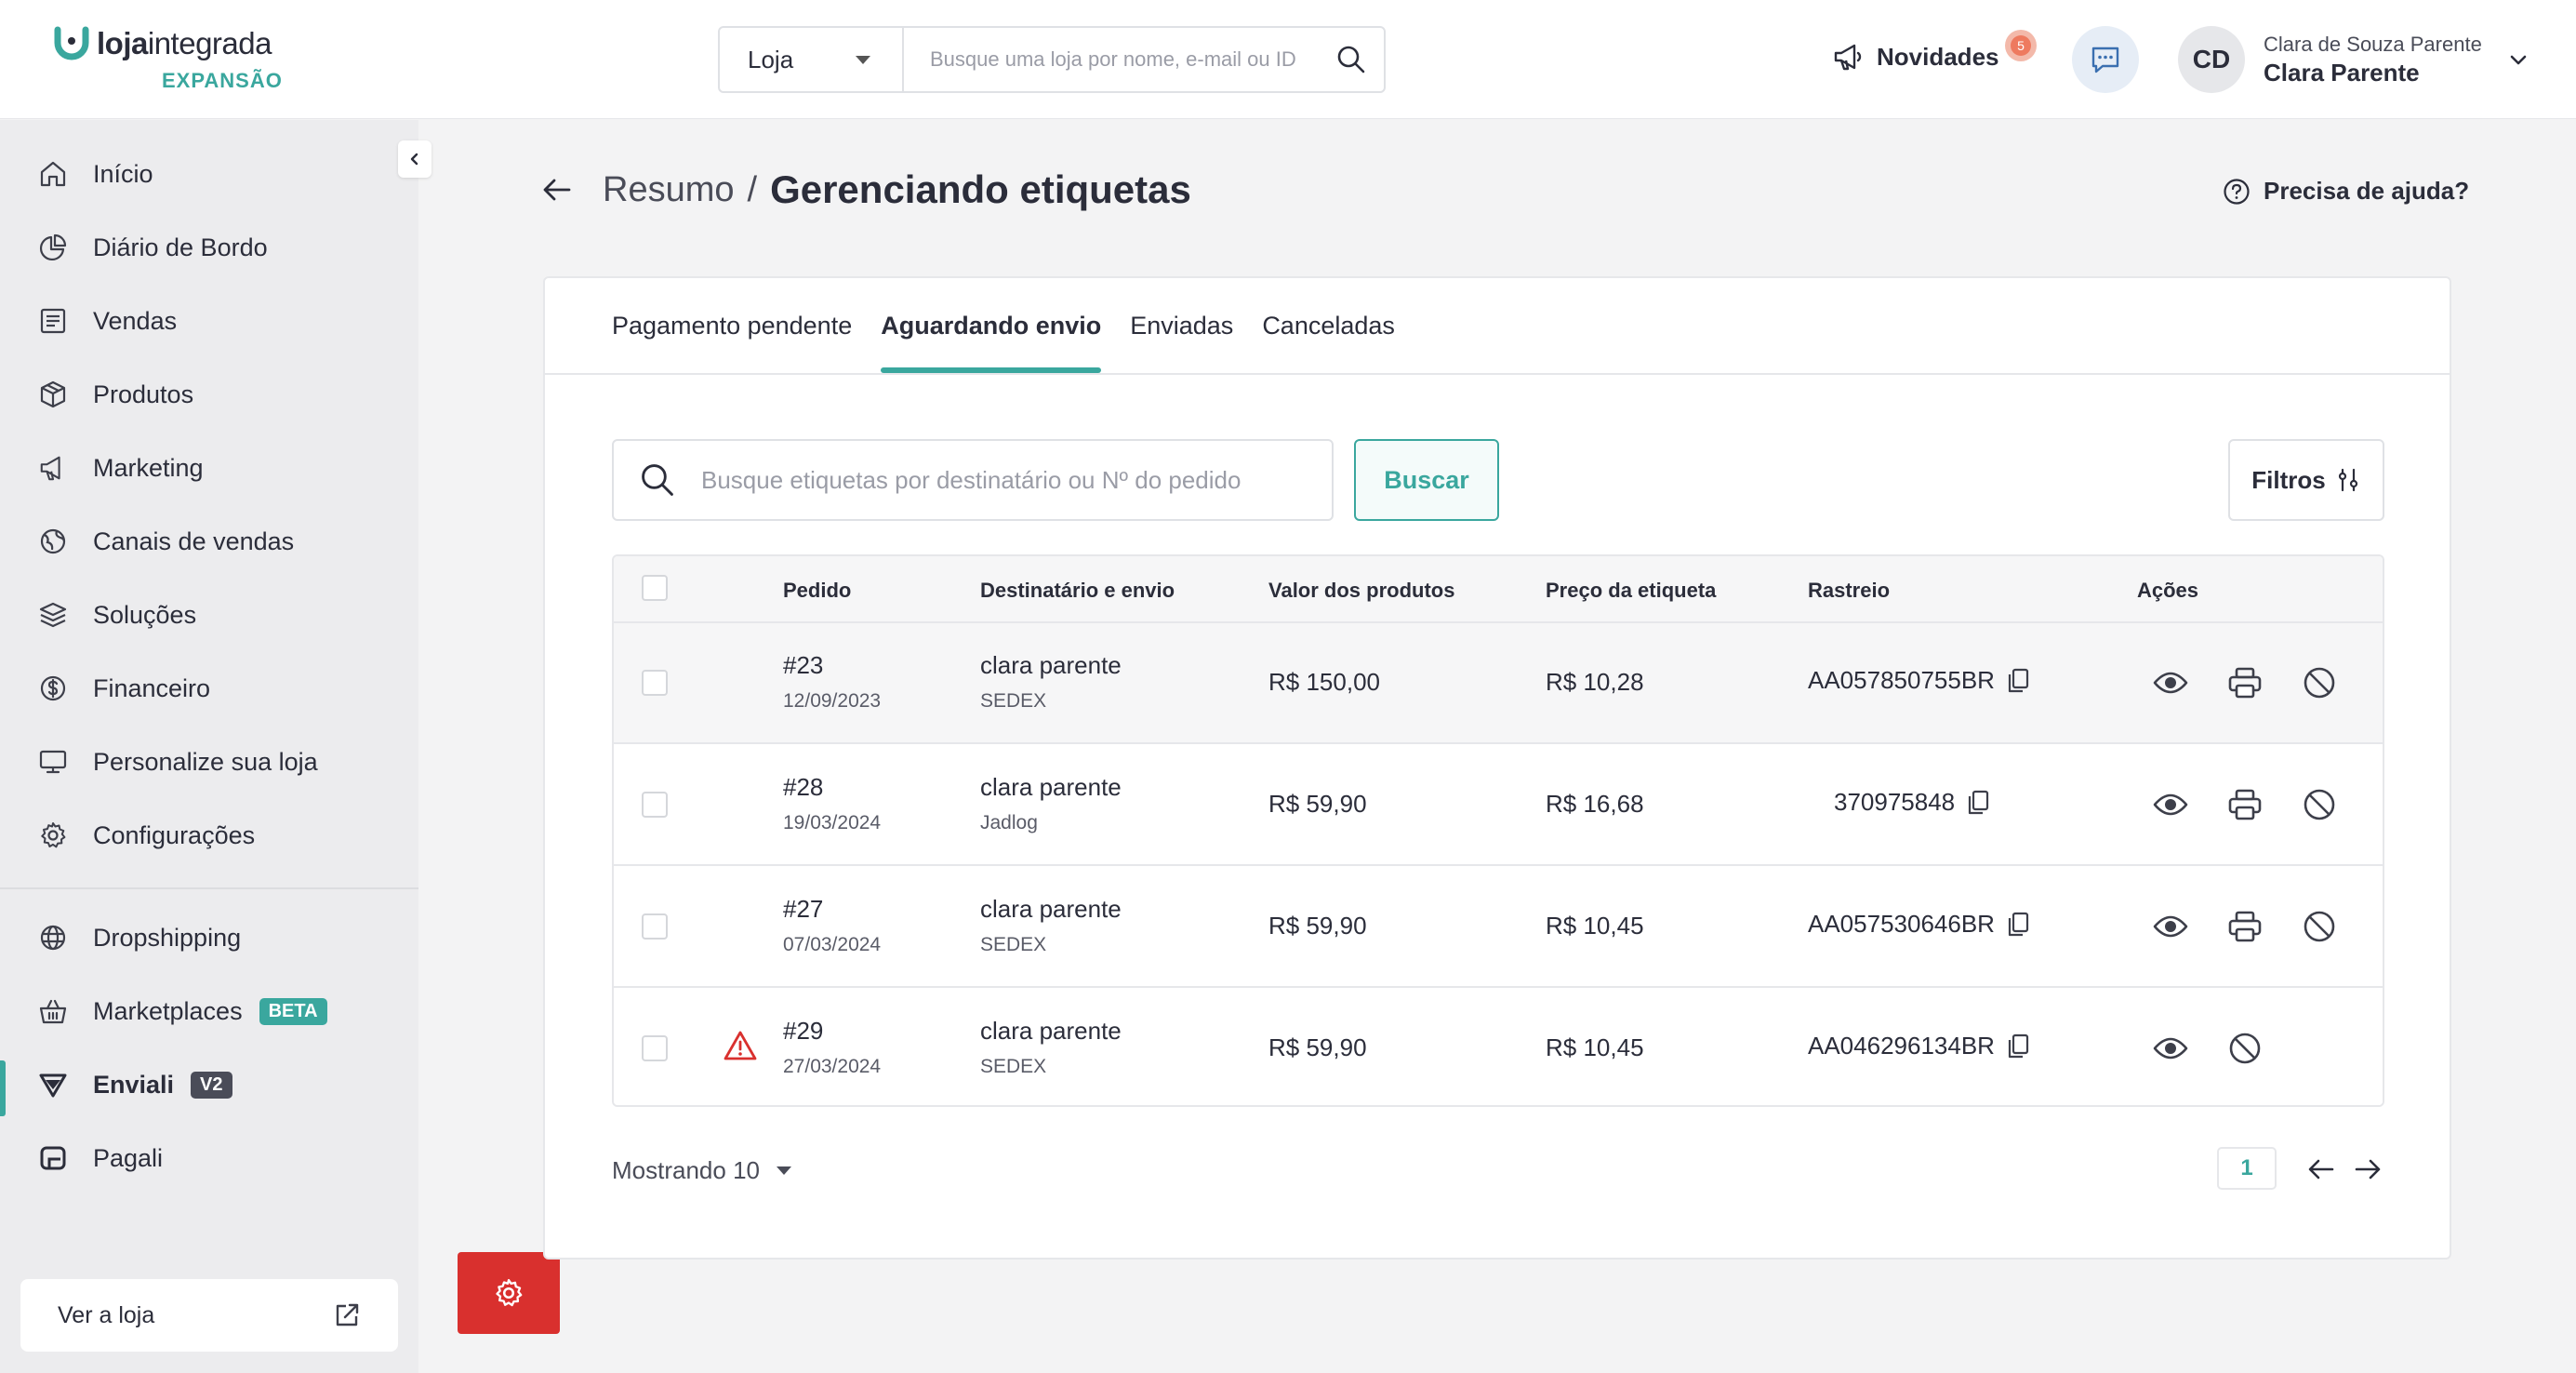 The height and width of the screenshot is (1373, 2576). I want to click on sidebar-item-marketing: Marketing, so click(209, 468).